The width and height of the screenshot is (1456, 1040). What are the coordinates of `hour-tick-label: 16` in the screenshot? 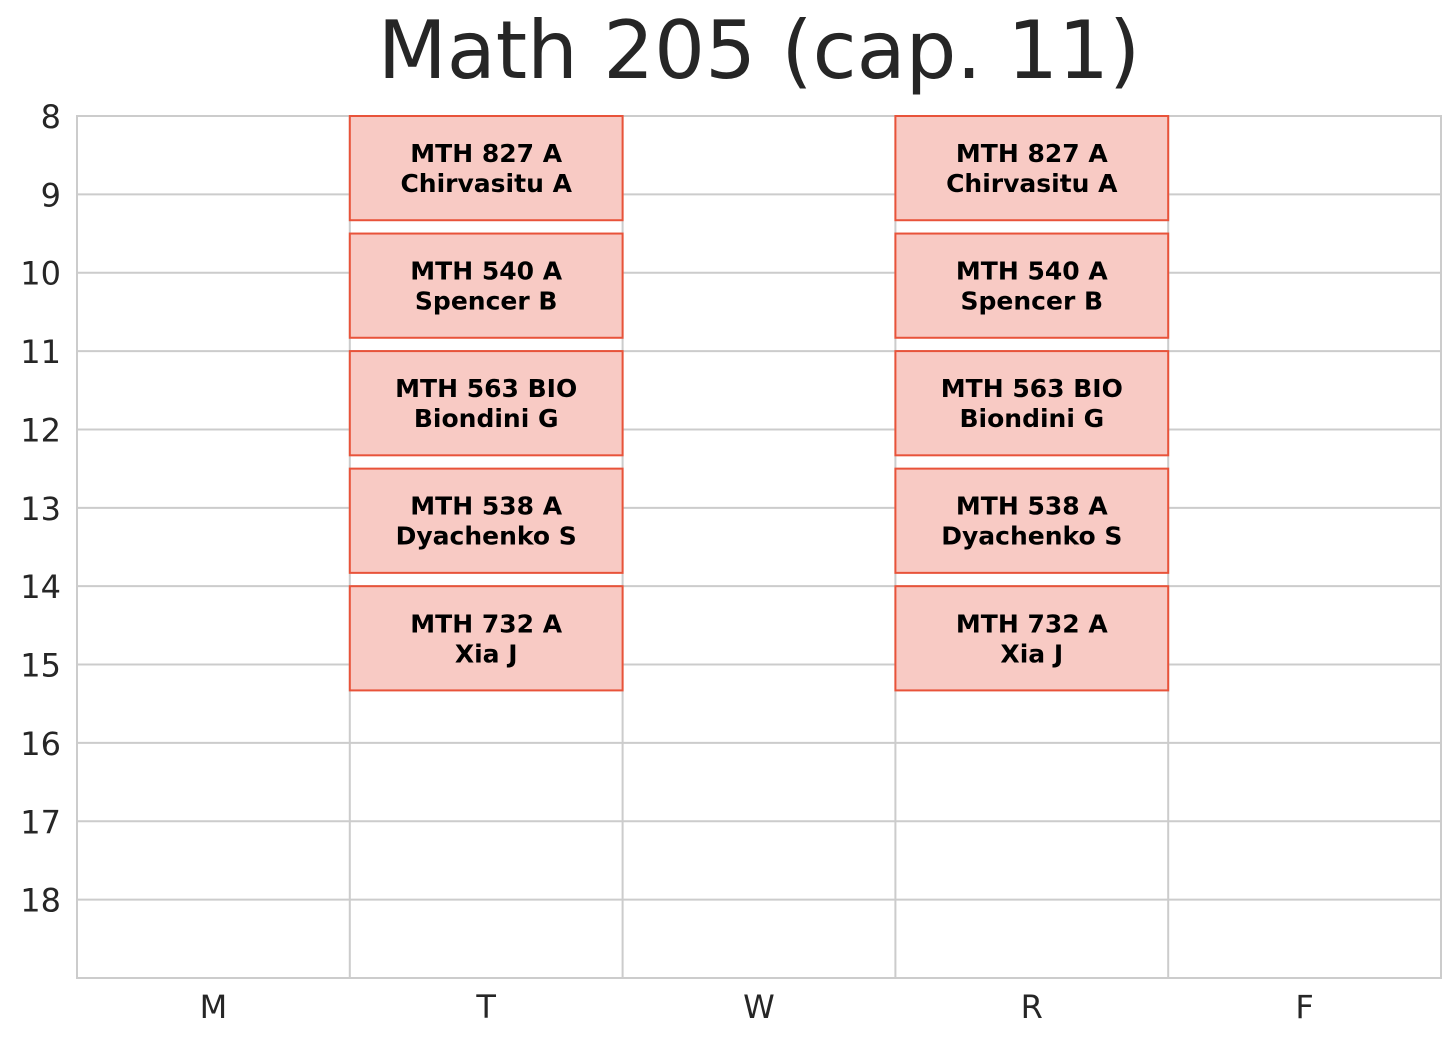 It's located at (40, 744).